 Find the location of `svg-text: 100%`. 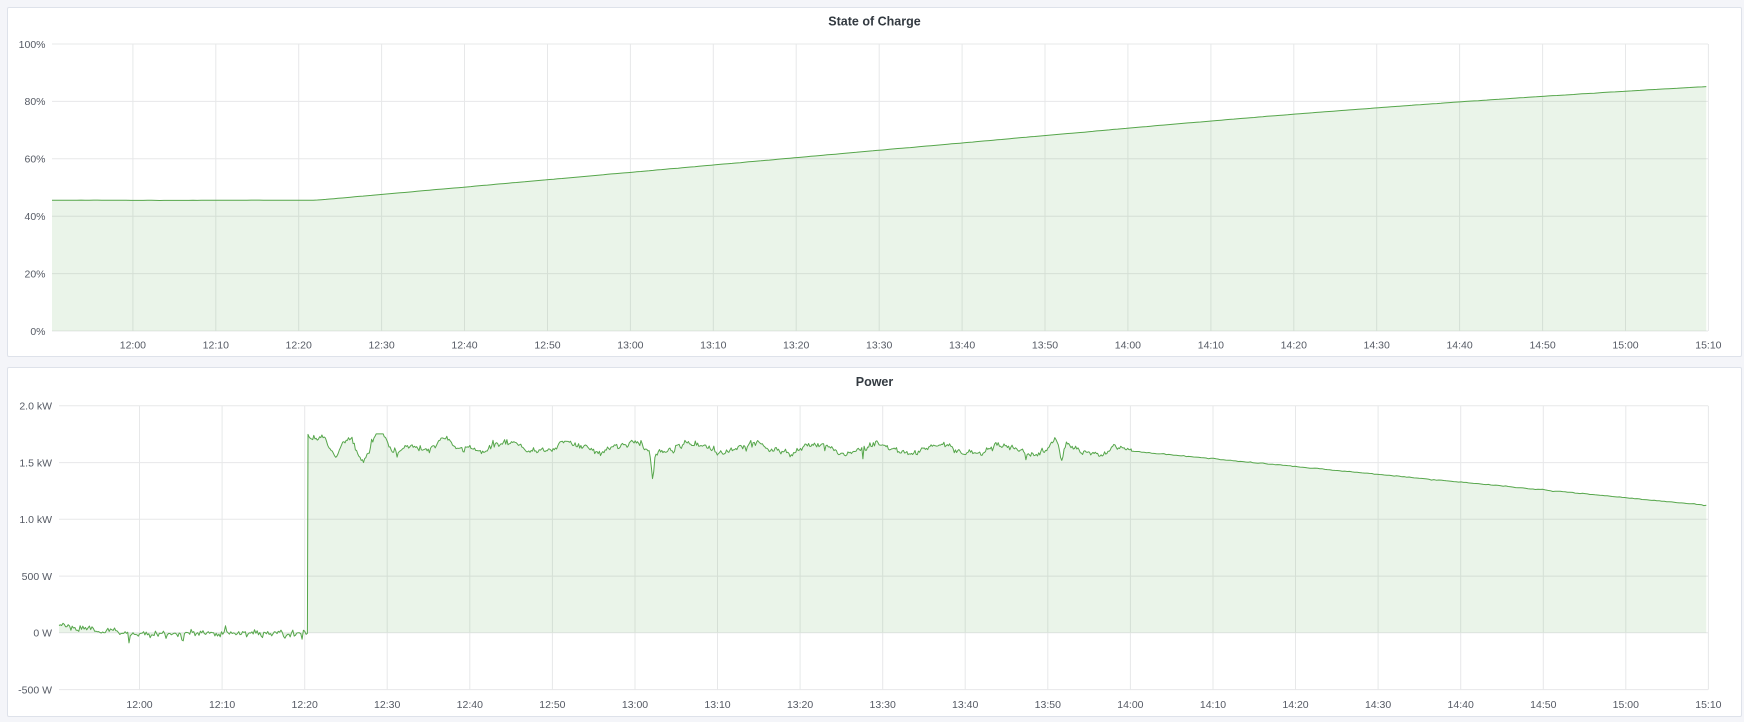

svg-text: 100% is located at coordinates (32, 45).